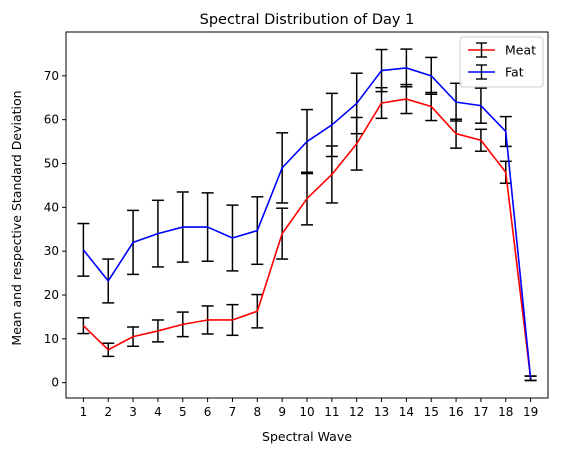 Image resolution: width=563 pixels, height=453 pixels. I want to click on x-axis-label: Spectral Wave, so click(307, 436).